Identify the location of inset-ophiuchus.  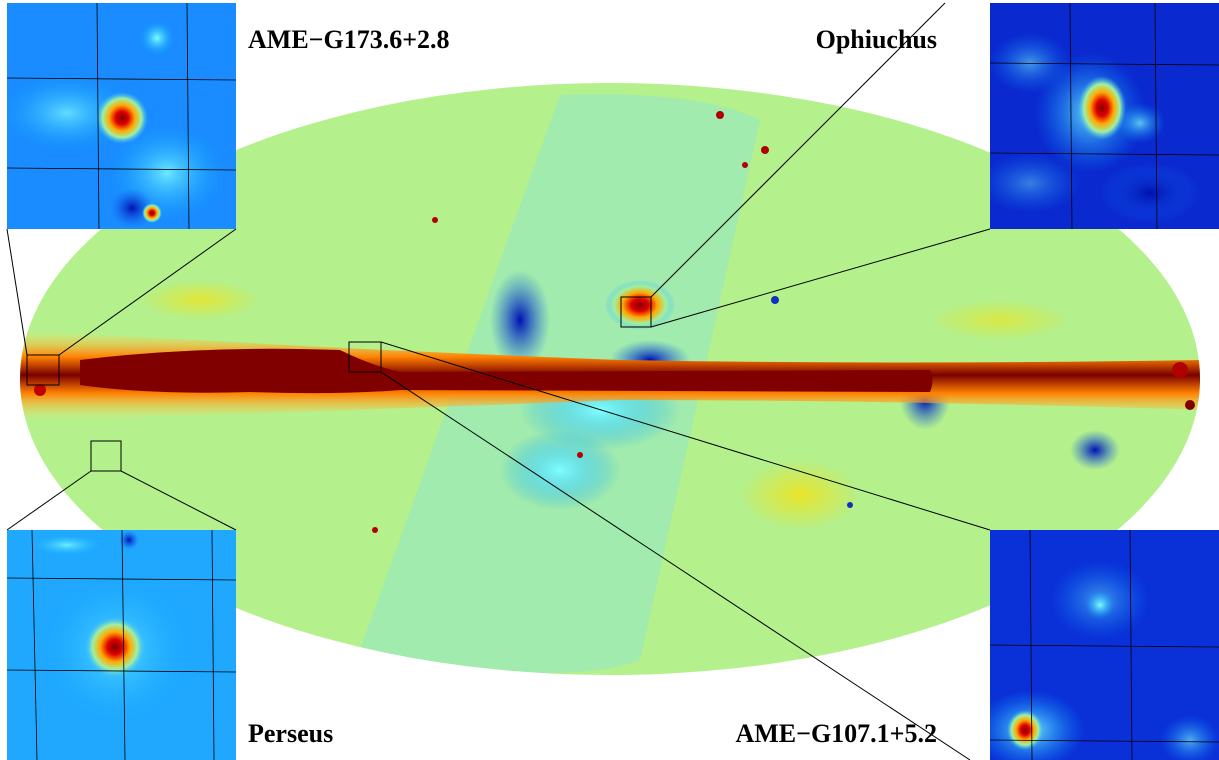
(1104, 116).